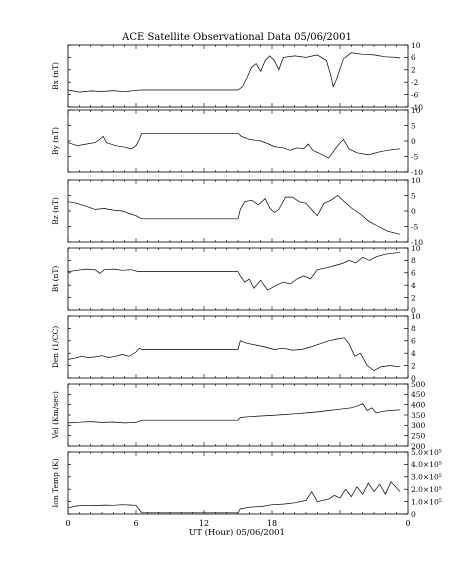 This screenshot has width=454, height=567. I want to click on x-tick-label: 18, so click(272, 523).